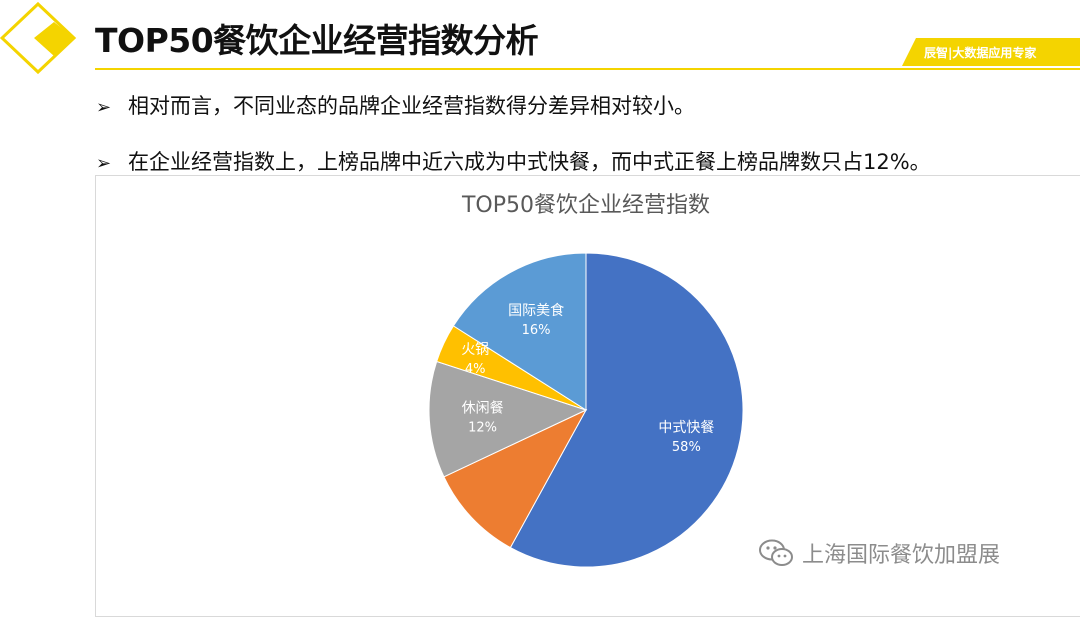  I want to click on slice-value-label: 4%, so click(475, 369).